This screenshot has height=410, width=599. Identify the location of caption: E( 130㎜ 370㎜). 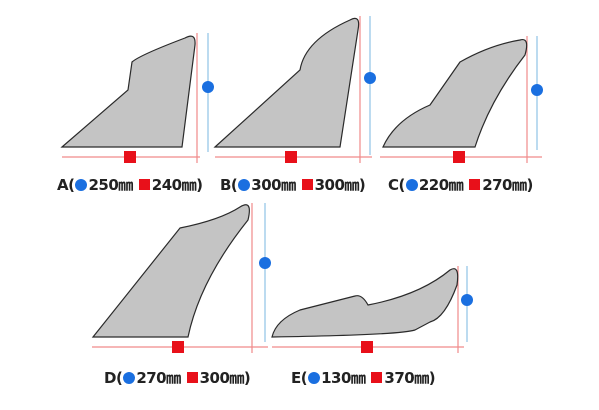
(363, 377).